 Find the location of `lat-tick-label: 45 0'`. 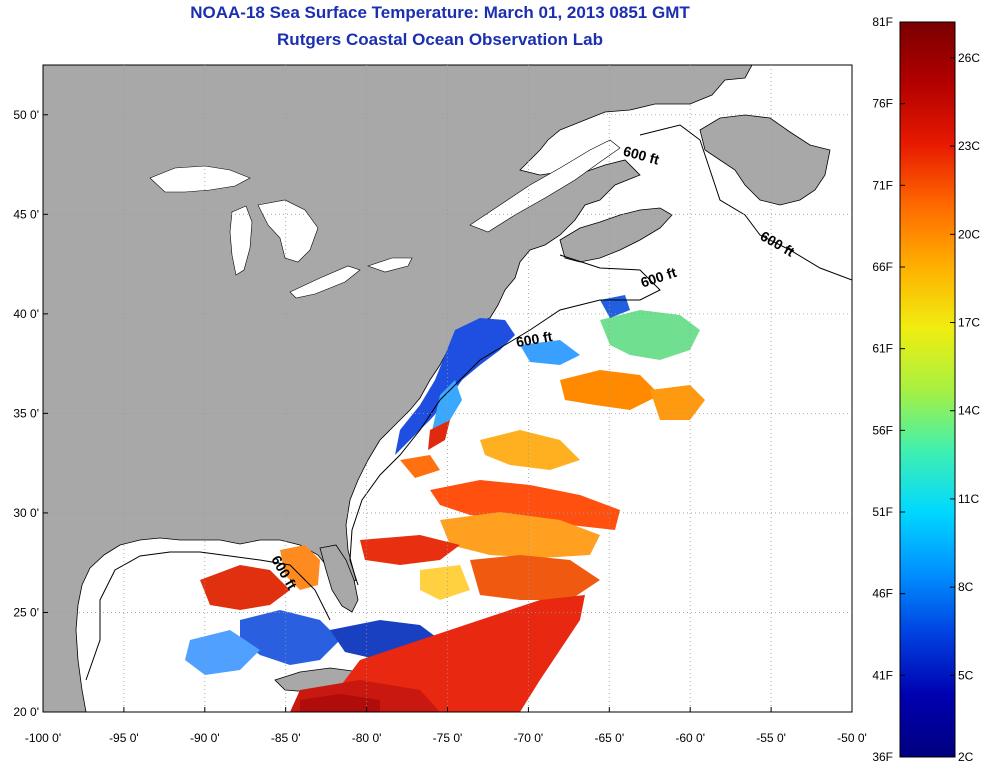

lat-tick-label: 45 0' is located at coordinates (26, 214).